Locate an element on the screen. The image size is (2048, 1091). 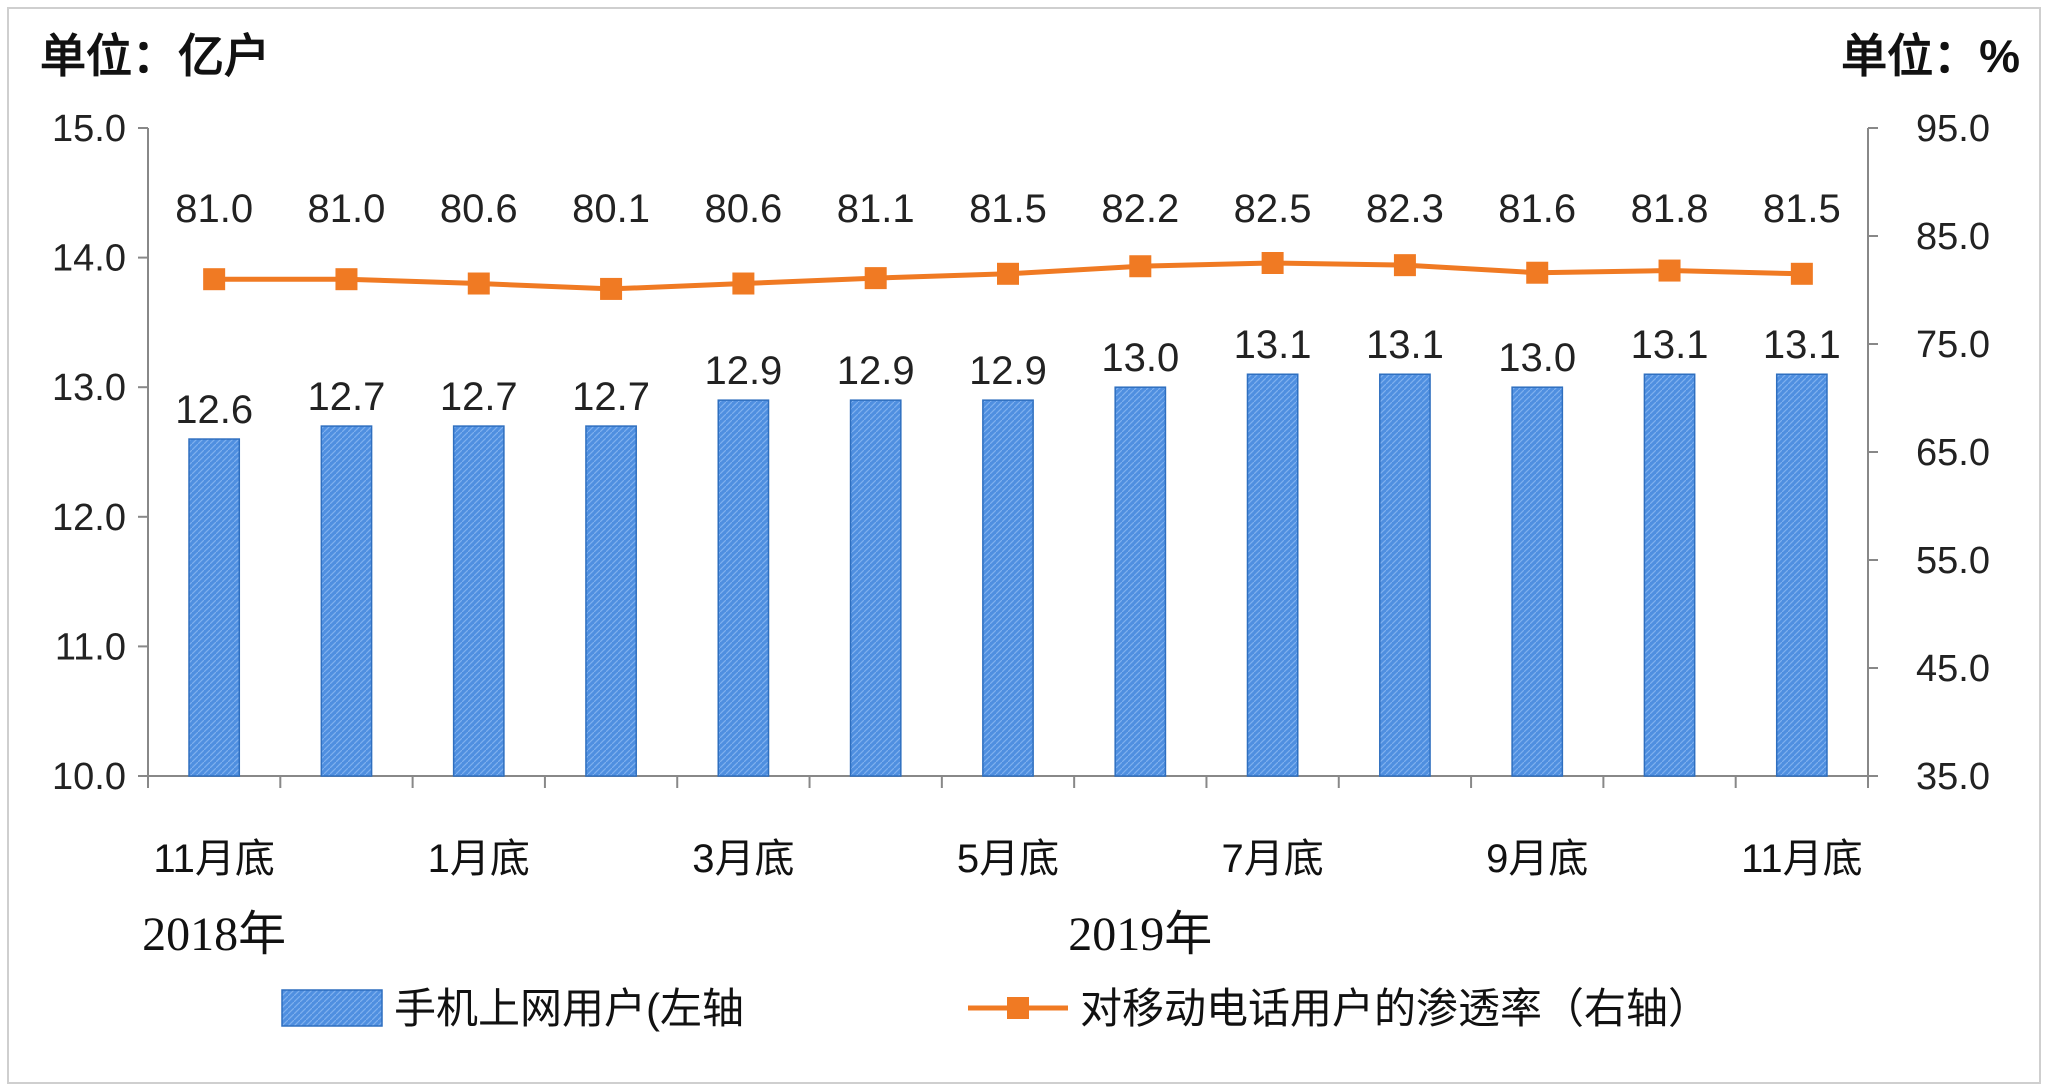
right-tick-label: 55.0 is located at coordinates (1953, 561).